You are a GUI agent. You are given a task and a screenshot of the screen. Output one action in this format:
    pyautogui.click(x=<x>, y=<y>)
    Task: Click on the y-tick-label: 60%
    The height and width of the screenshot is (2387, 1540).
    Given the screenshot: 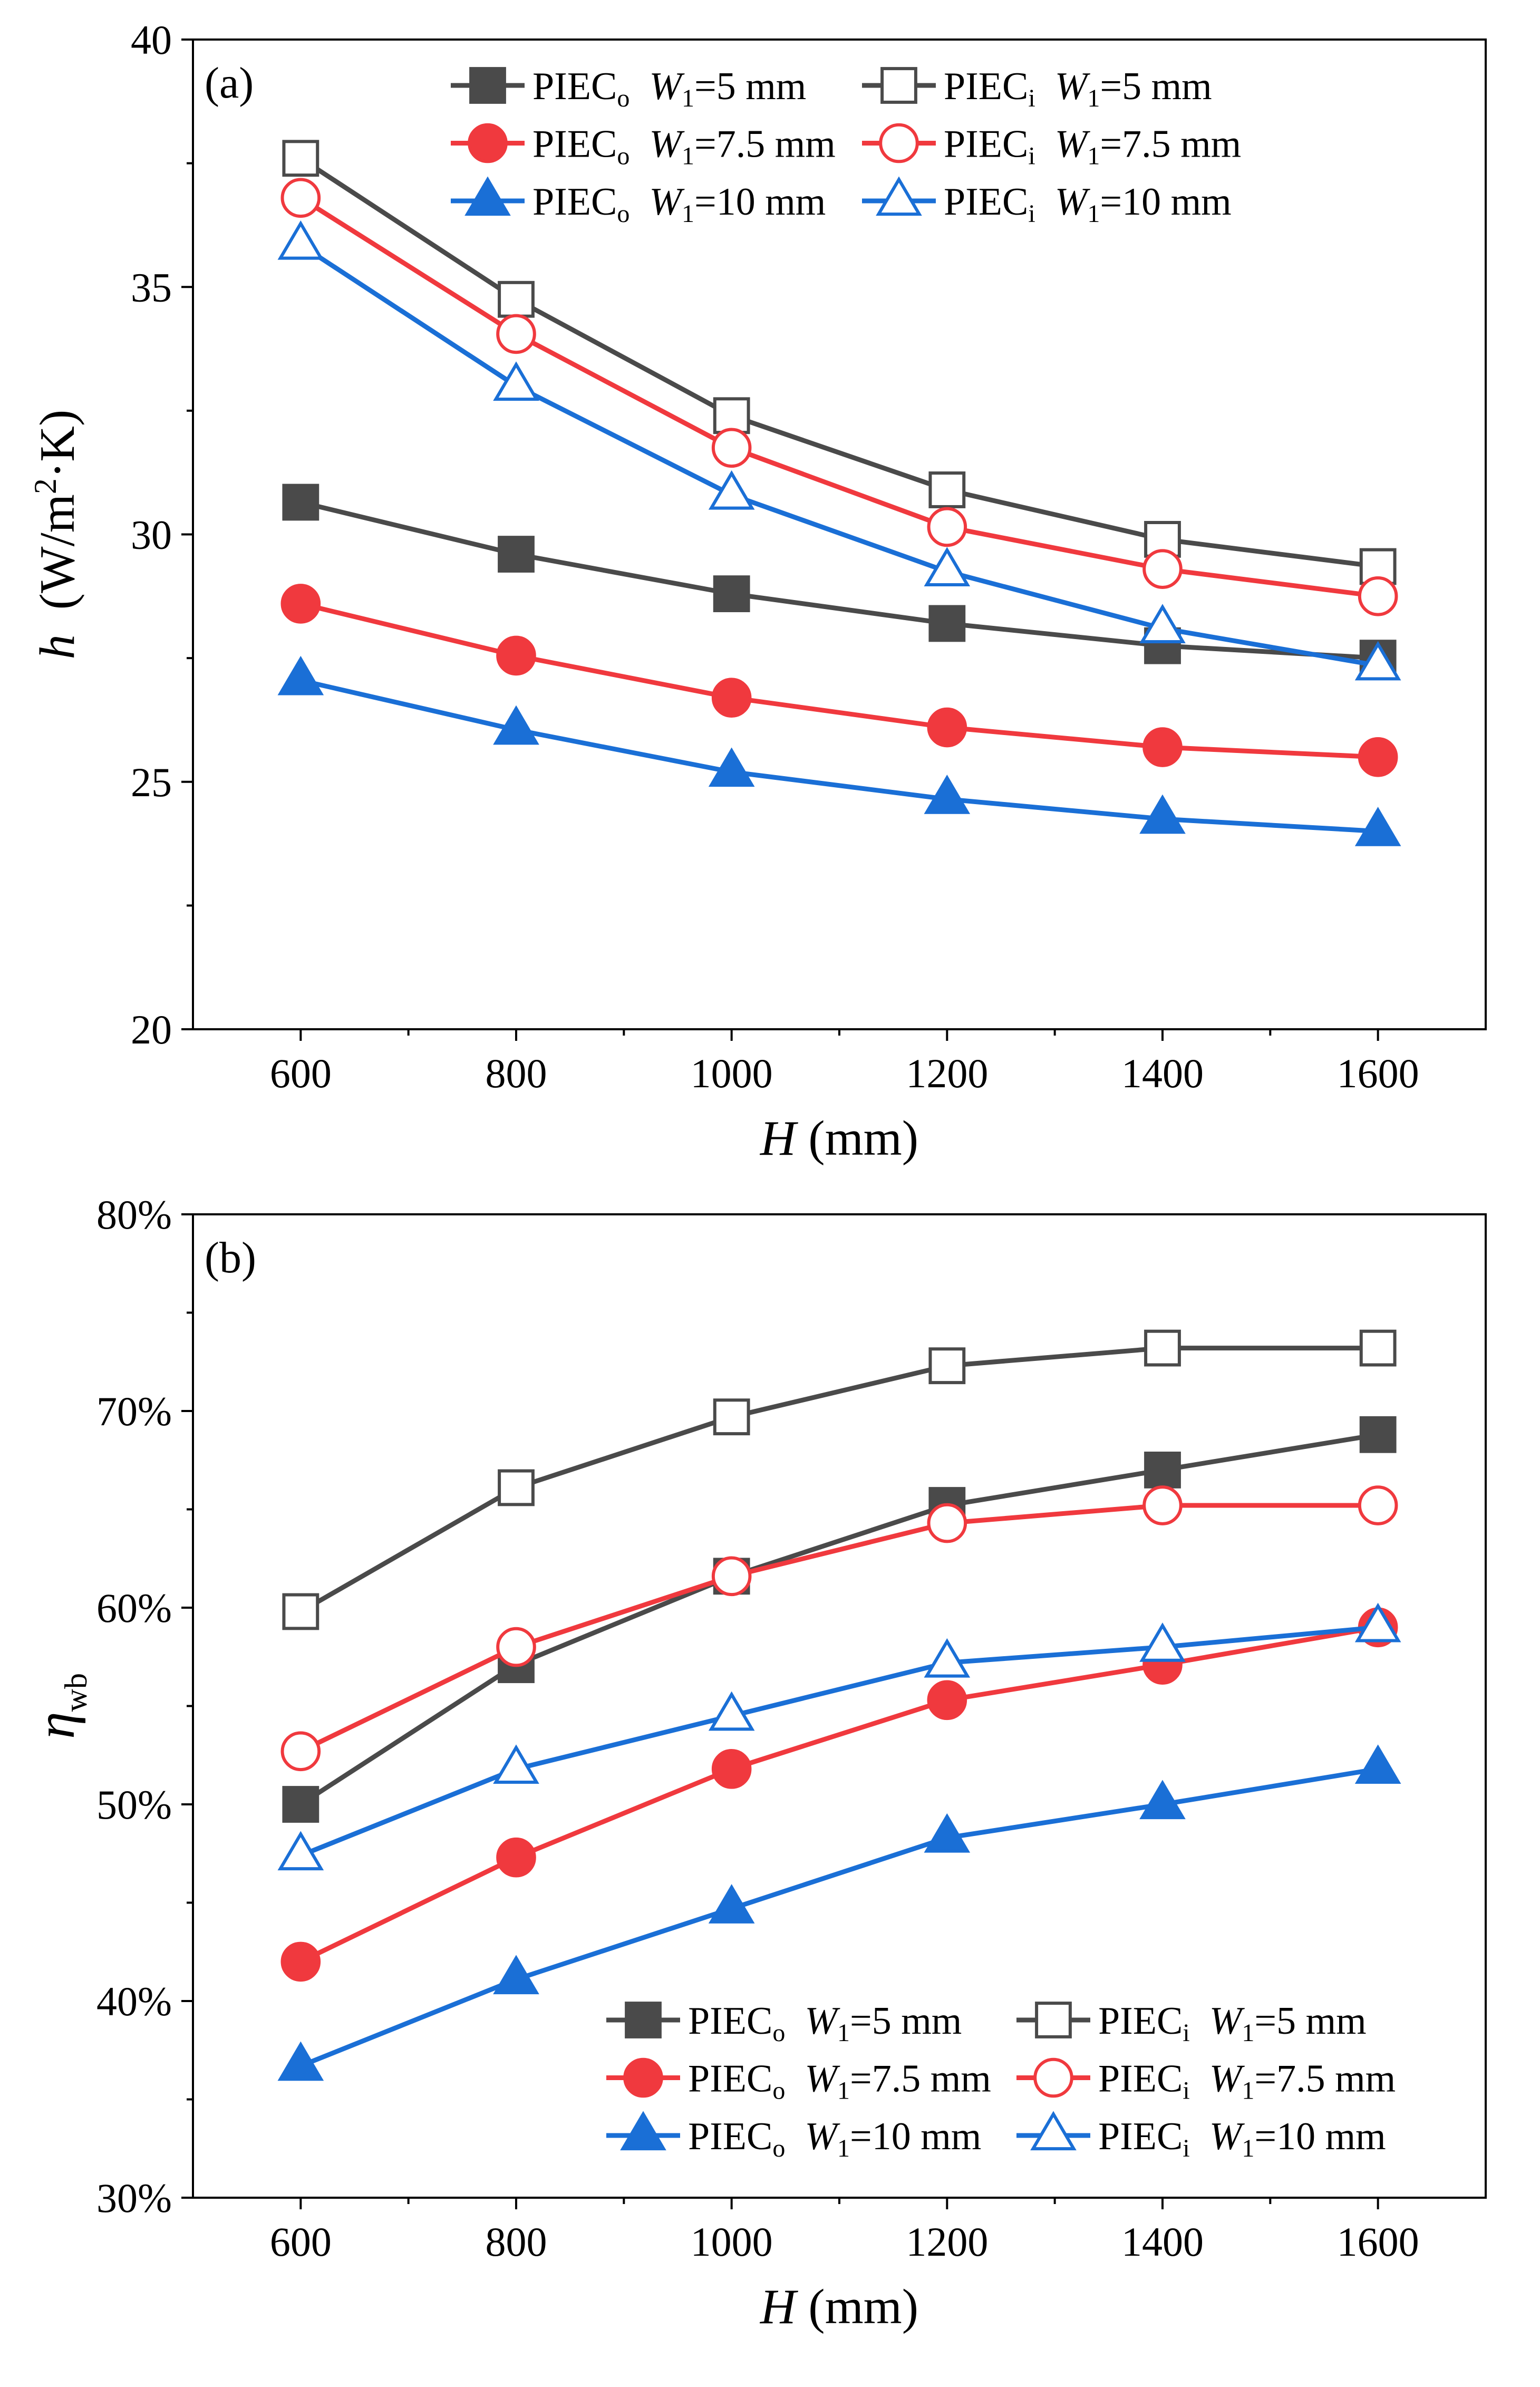 What is the action you would take?
    pyautogui.click(x=134, y=1608)
    